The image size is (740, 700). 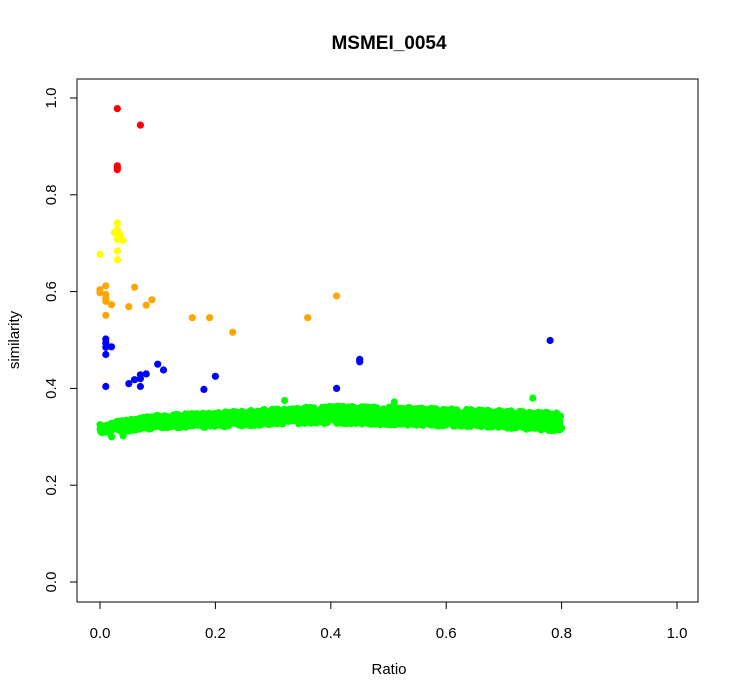 What do you see at coordinates (51, 388) in the screenshot?
I see `y-tick-label: 0.4` at bounding box center [51, 388].